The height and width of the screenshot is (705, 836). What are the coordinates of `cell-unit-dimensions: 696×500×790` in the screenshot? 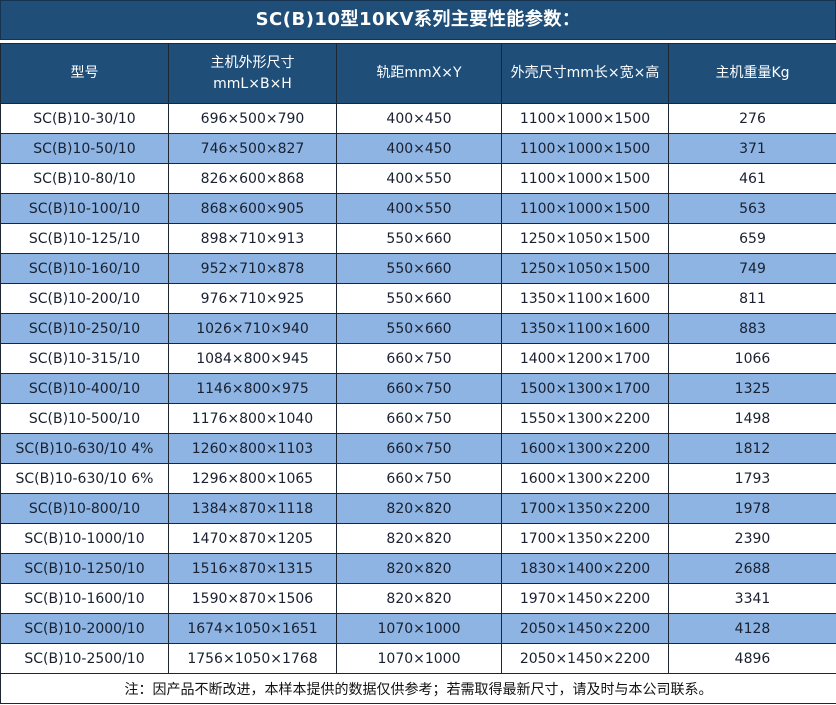 It's located at (252, 118).